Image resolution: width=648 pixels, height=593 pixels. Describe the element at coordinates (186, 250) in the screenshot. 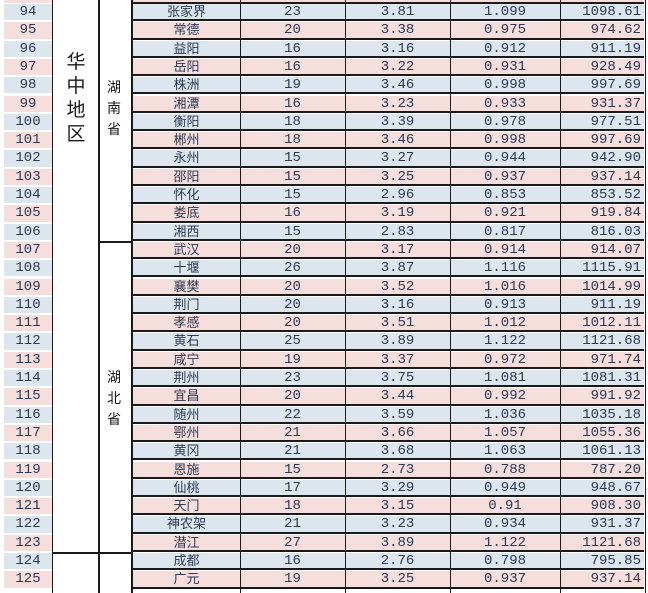

I see `city-name: 武汉` at that location.